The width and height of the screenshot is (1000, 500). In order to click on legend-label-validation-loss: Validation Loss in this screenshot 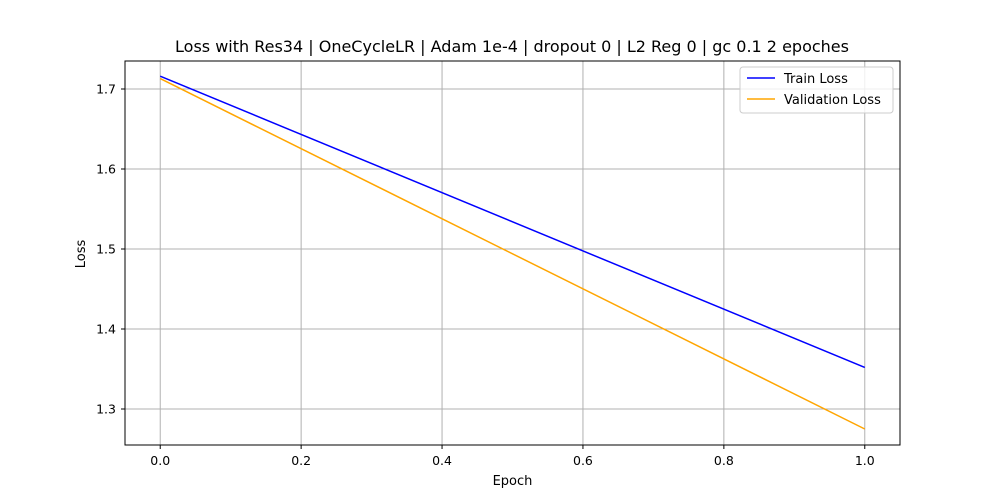, I will do `click(832, 100)`.